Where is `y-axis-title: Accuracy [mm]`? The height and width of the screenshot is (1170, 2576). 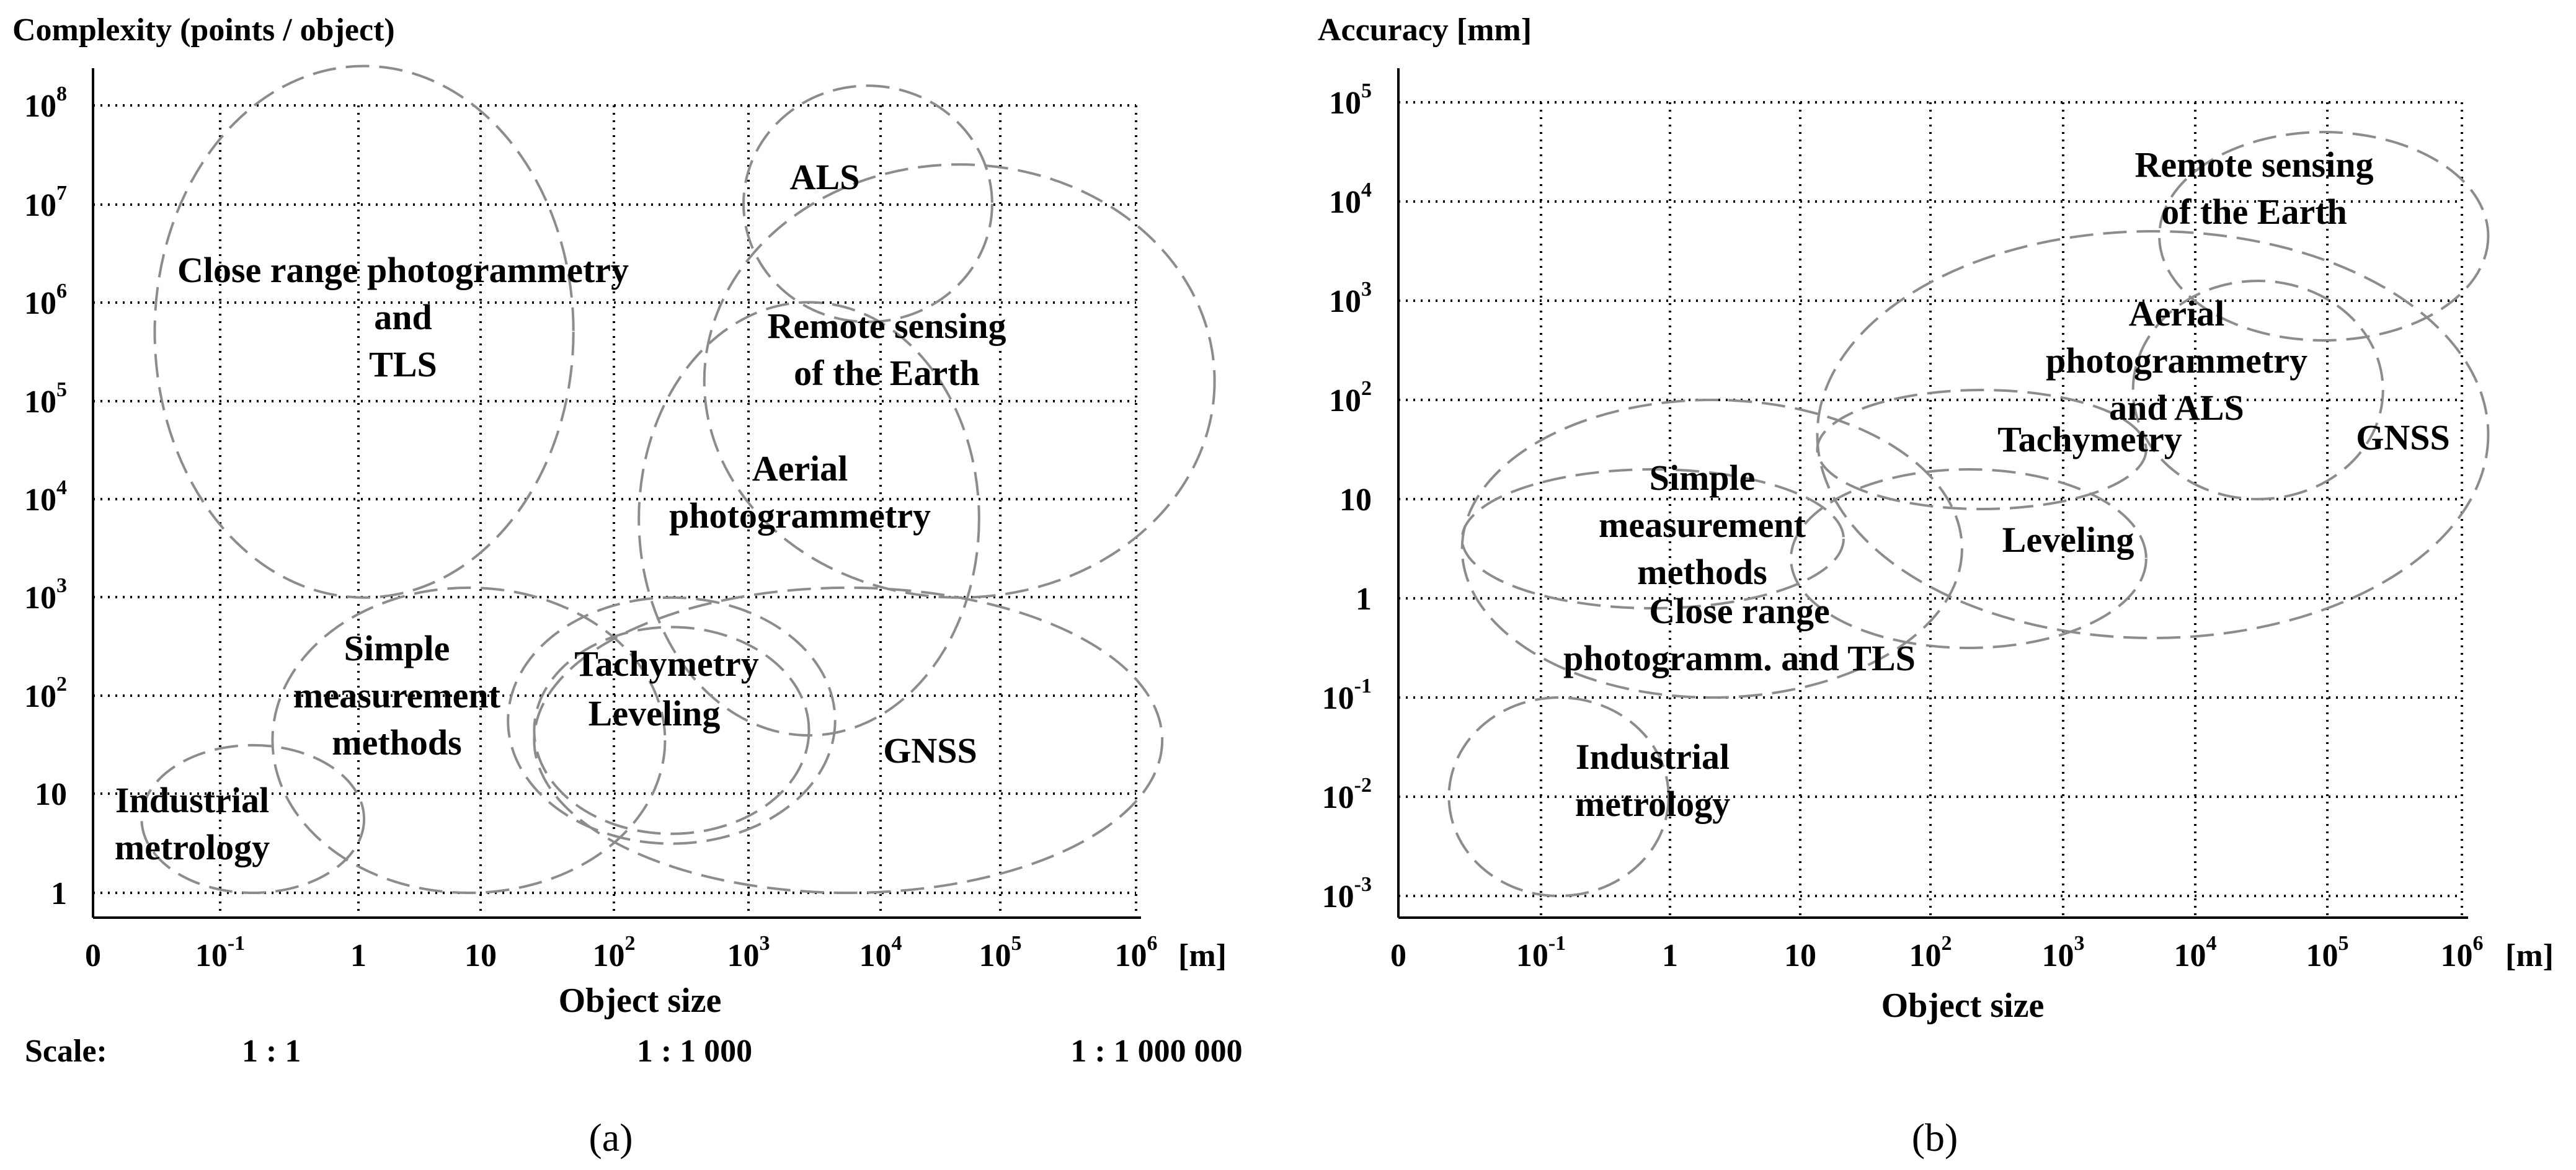 y-axis-title: Accuracy [mm] is located at coordinates (1425, 30).